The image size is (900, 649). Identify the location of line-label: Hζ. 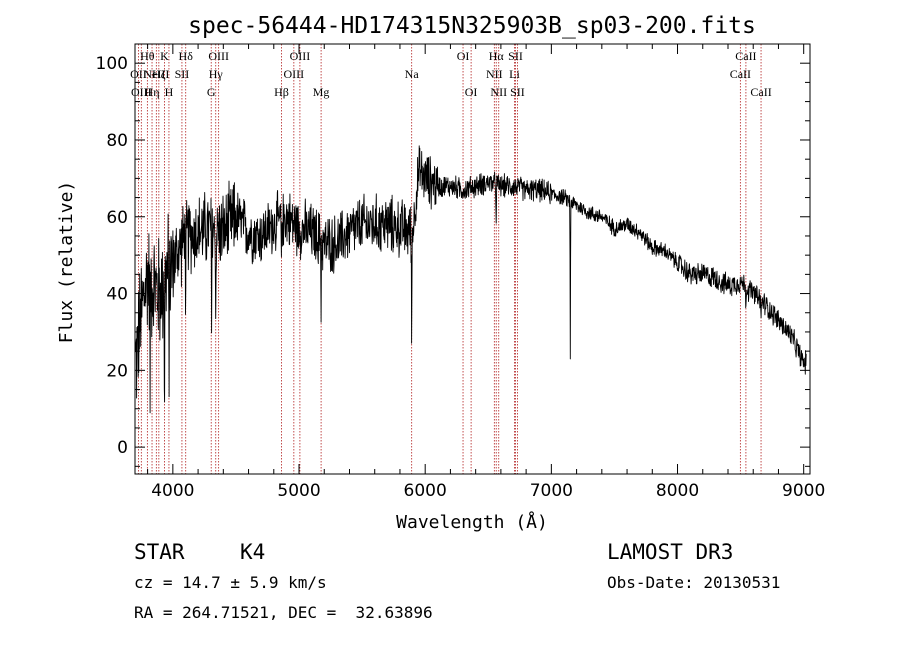
(159, 74).